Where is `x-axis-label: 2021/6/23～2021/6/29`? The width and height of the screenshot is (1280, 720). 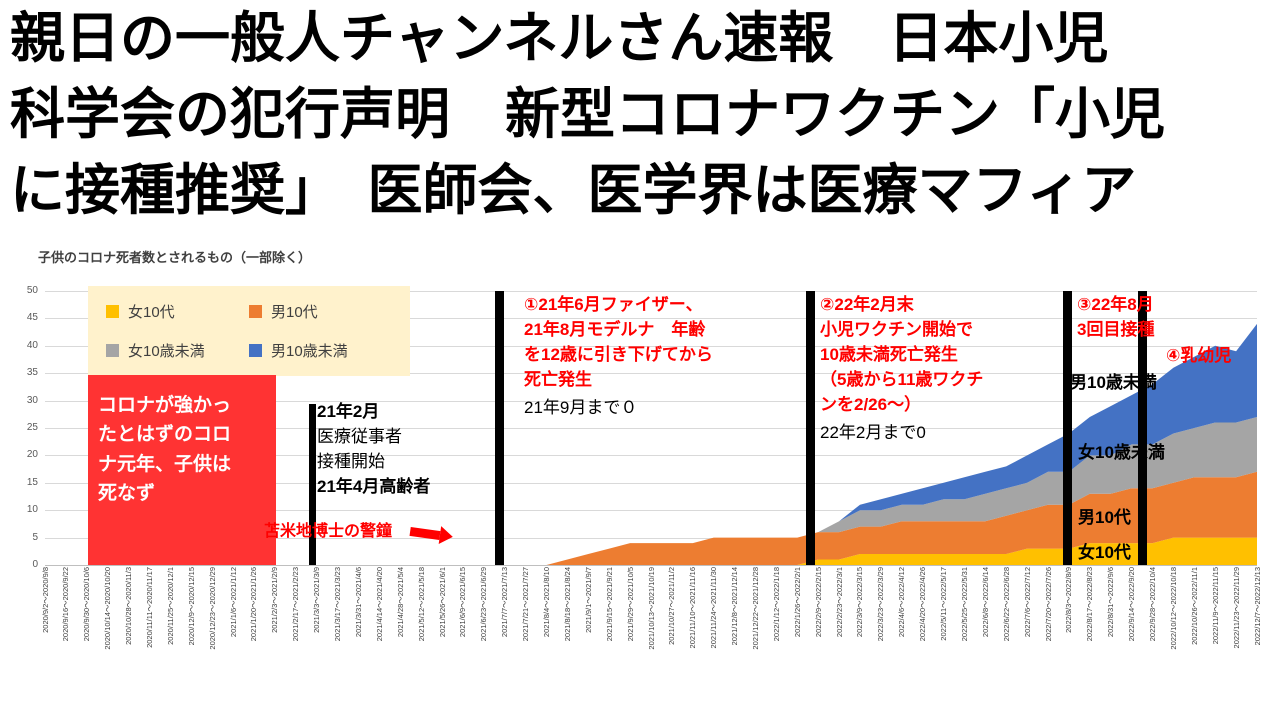
x-axis-label: 2021/6/23～2021/6/29 is located at coordinates (484, 604).